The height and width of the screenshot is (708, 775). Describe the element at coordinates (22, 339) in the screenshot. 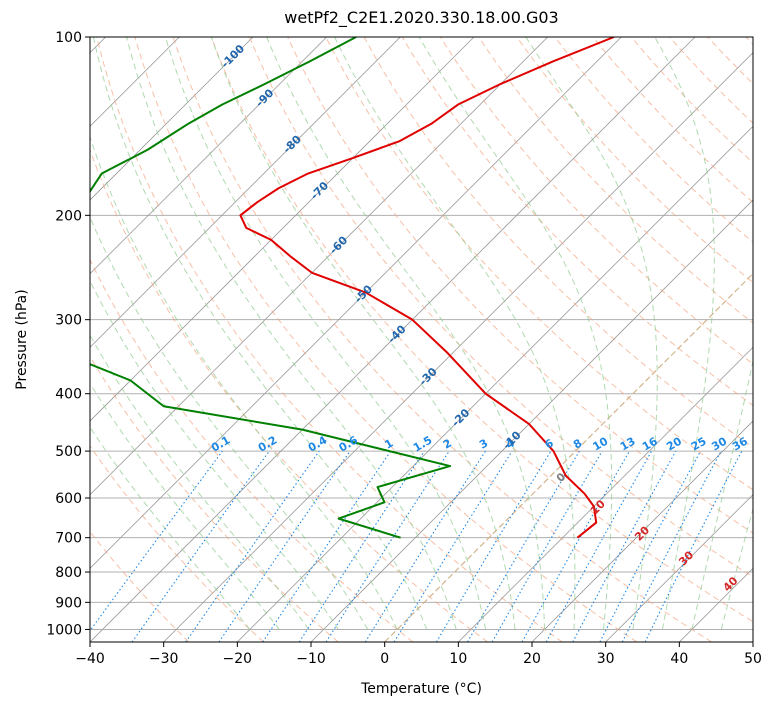

I see `y-axis-label: Pressure (hPa)` at that location.